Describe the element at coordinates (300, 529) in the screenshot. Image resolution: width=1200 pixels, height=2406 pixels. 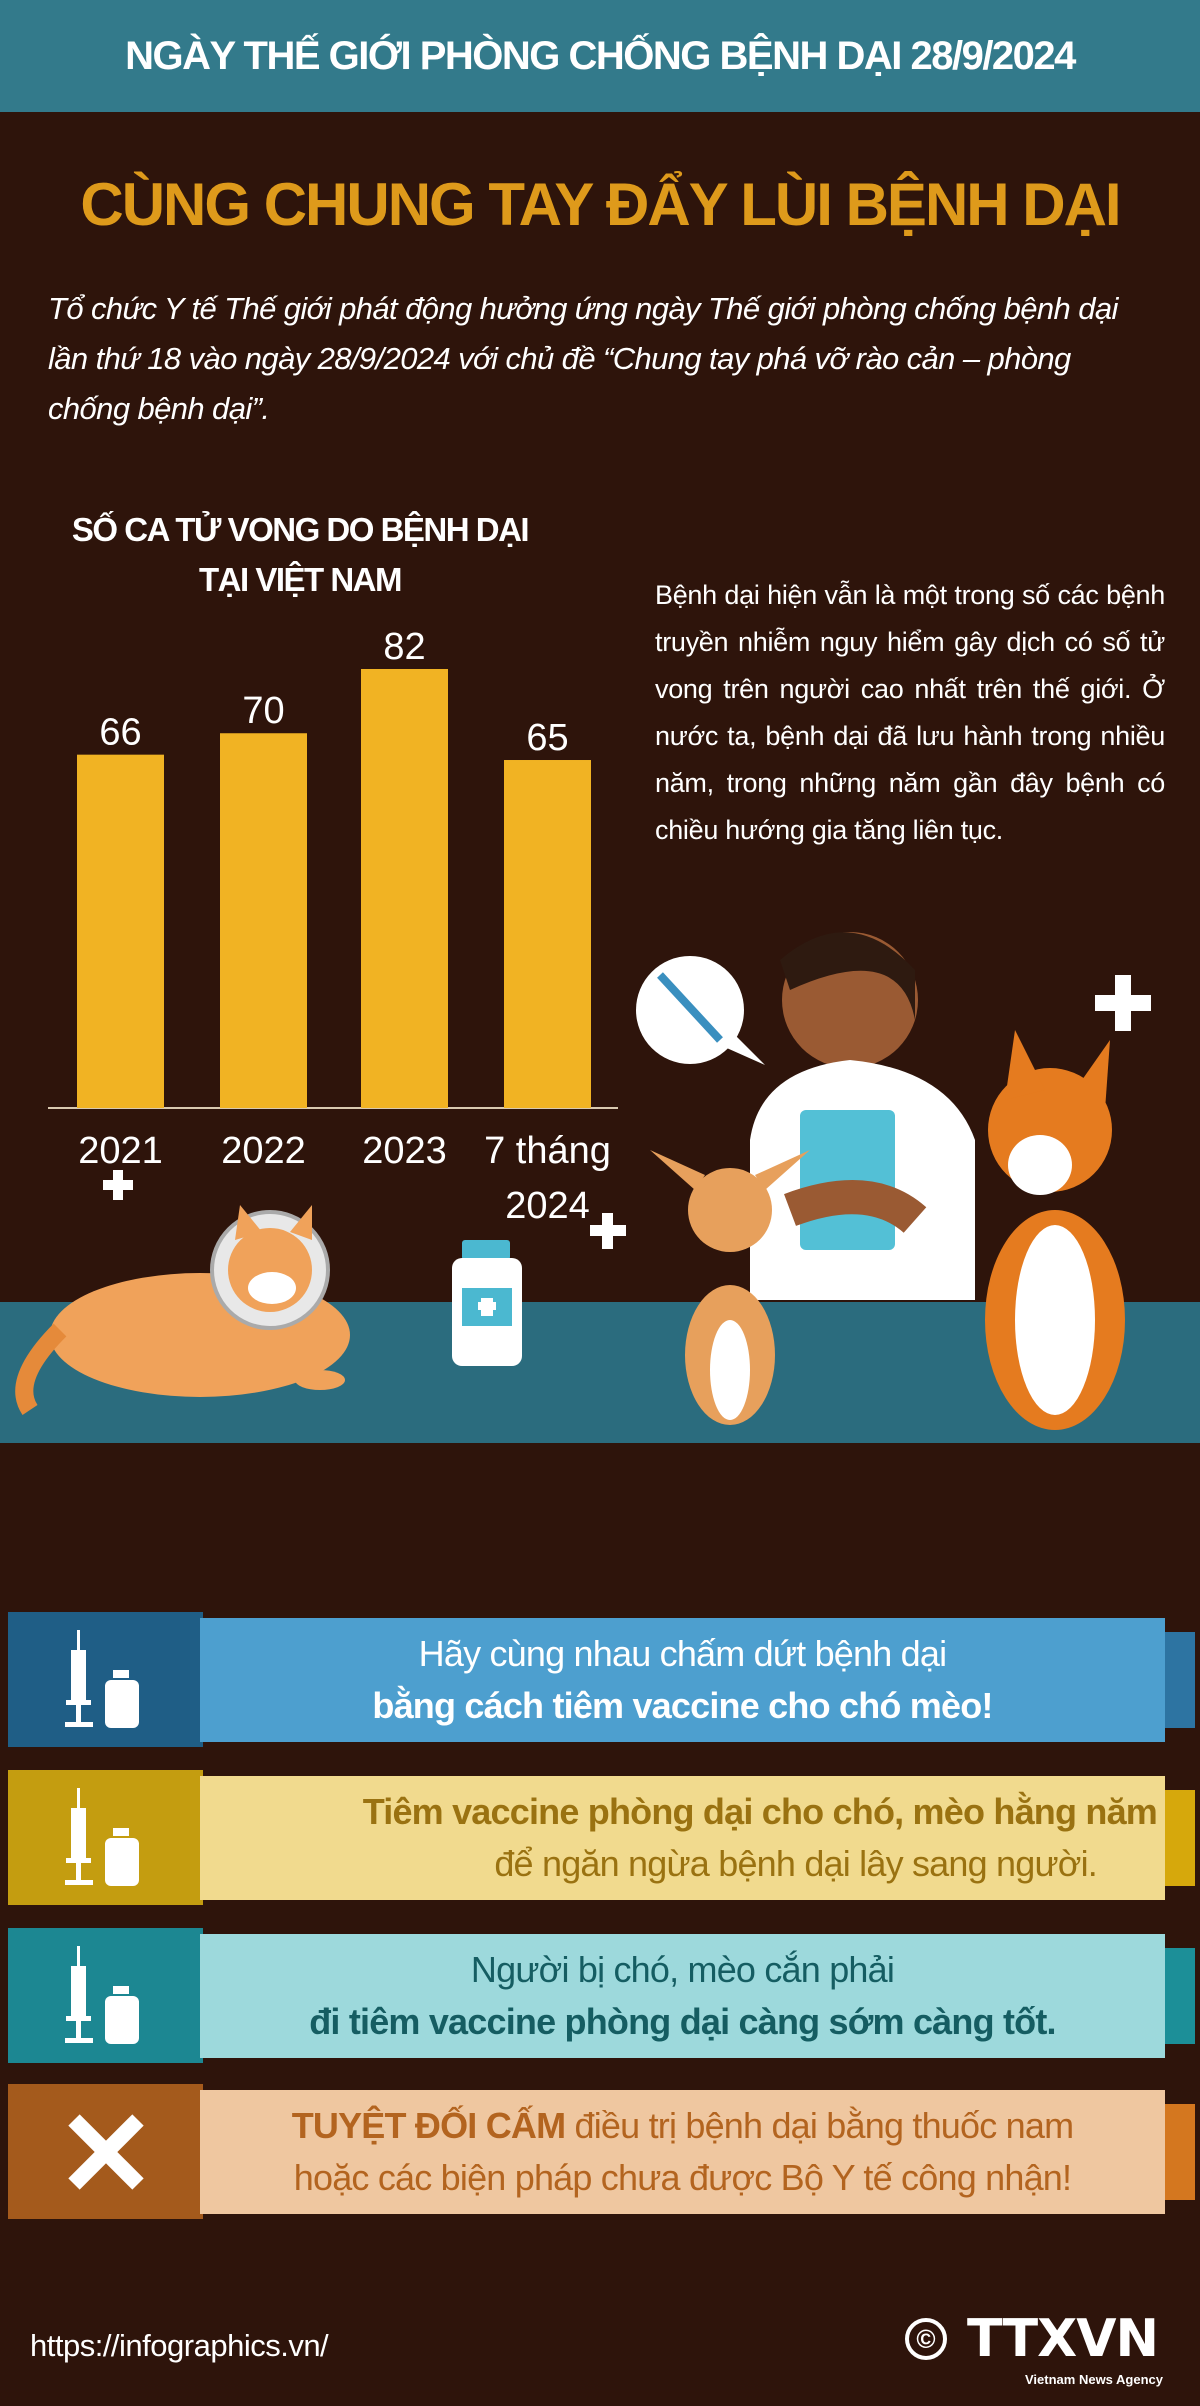
I see `chart-title-line1: SỐ CA TỬ VONG DO BỆNH DẠI` at that location.